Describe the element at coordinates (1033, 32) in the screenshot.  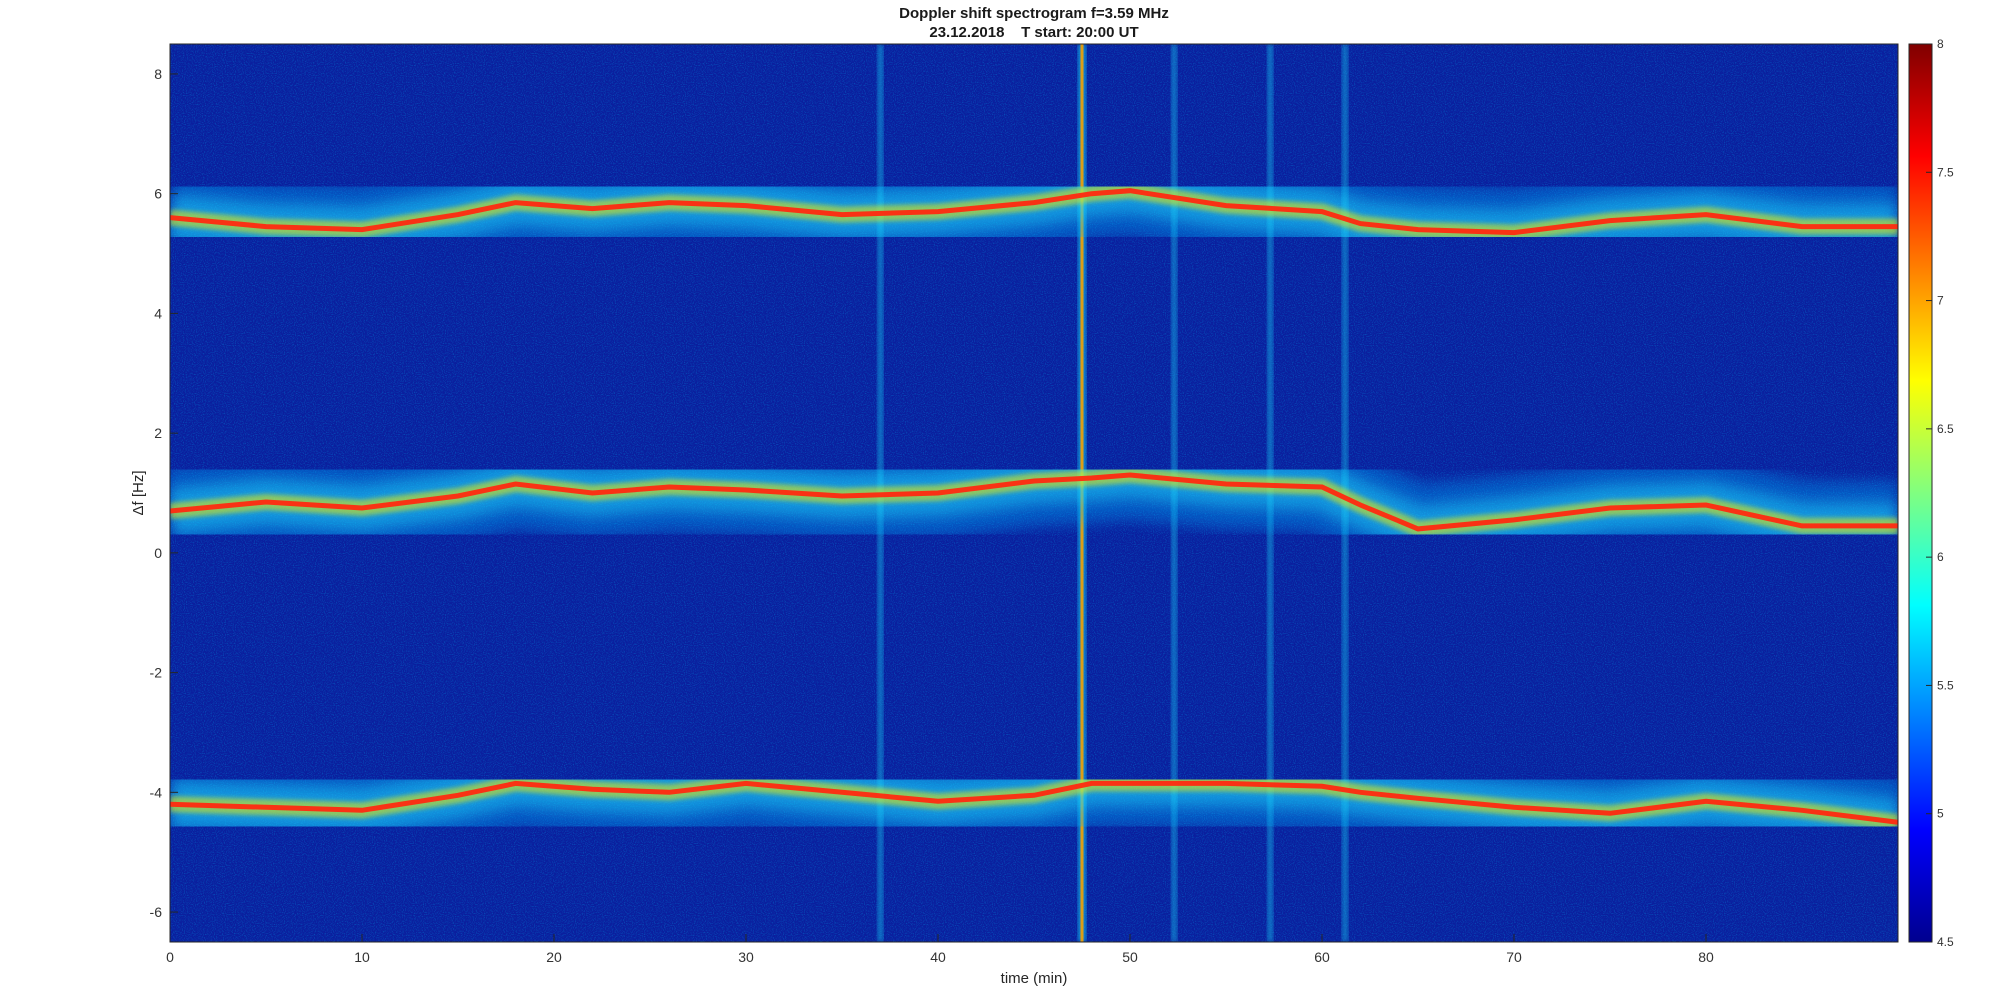
I see `chart-subtitle: 23.12.2018 T start: 20:00 UT` at that location.